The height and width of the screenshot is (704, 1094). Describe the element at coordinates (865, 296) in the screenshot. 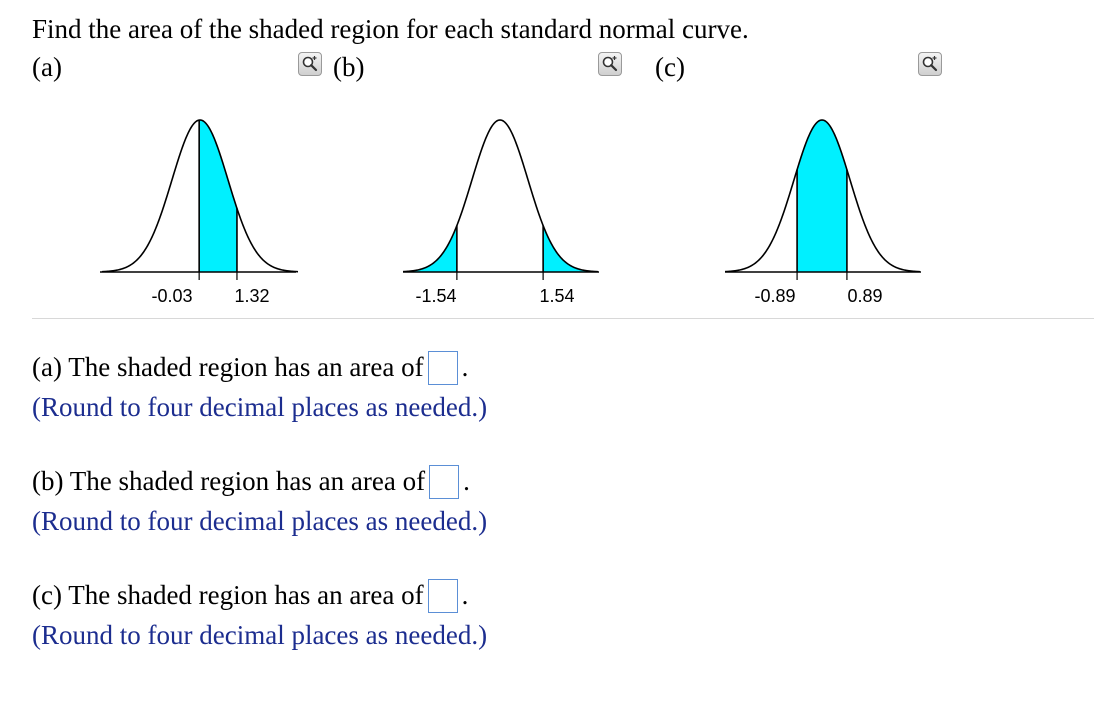

I see `graph-c-tick-right: 0.89` at that location.